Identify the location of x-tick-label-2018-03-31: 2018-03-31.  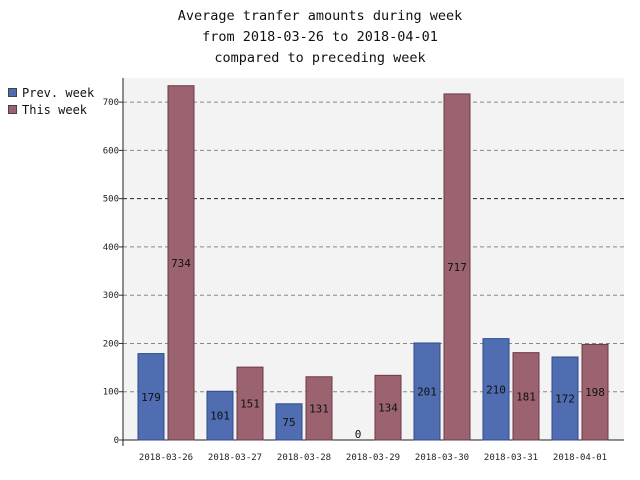
(511, 458).